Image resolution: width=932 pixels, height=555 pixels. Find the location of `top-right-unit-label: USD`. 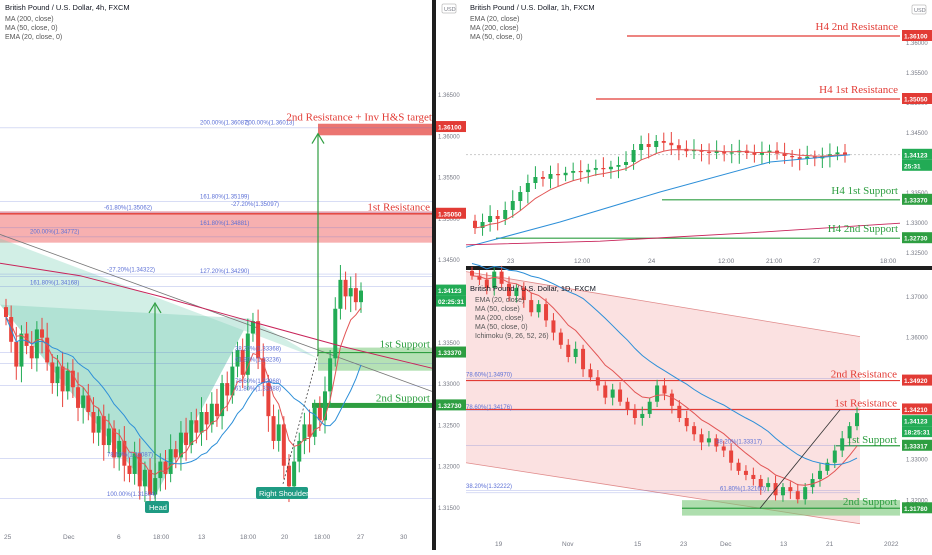

top-right-unit-label: USD is located at coordinates (920, 11).